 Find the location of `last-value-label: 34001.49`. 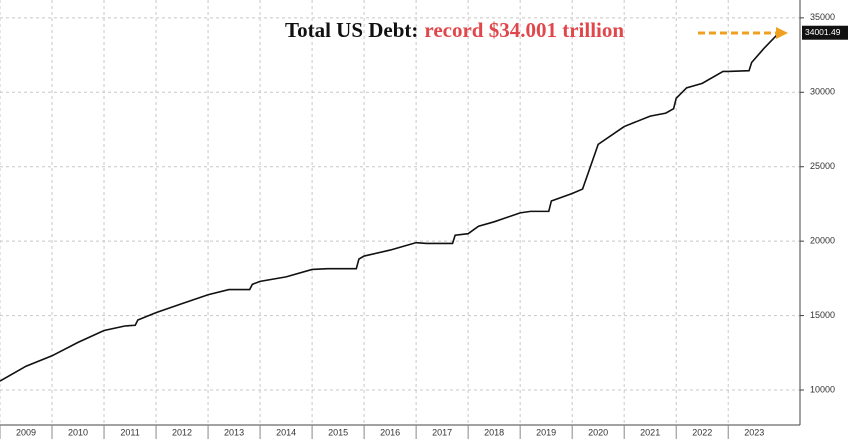

last-value-label: 34001.49 is located at coordinates (823, 32).